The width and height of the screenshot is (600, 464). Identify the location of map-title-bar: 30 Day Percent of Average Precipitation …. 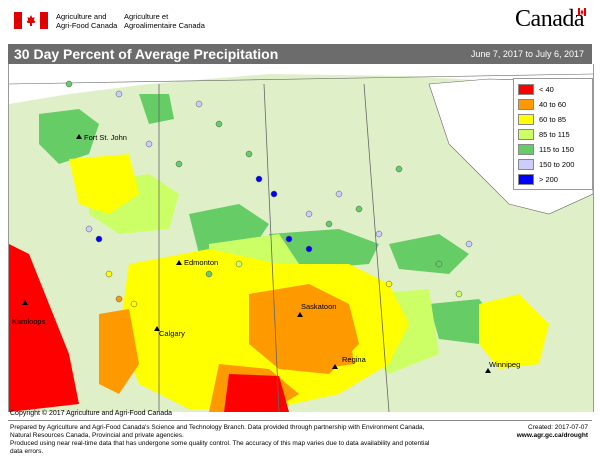
(300, 54).